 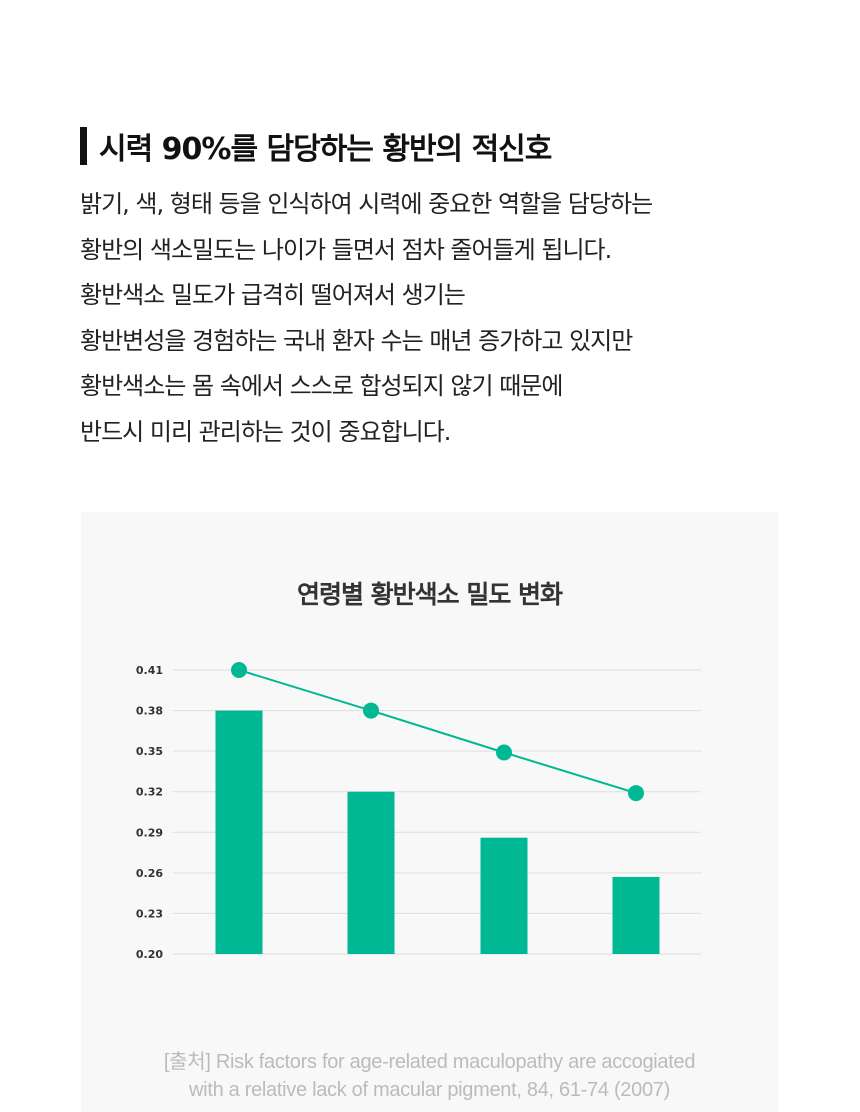 What do you see at coordinates (346, 249) in the screenshot?
I see `description-line: 황반의 색소밀도는 나이가 들면서 점차 줄어들게 됩니다.` at bounding box center [346, 249].